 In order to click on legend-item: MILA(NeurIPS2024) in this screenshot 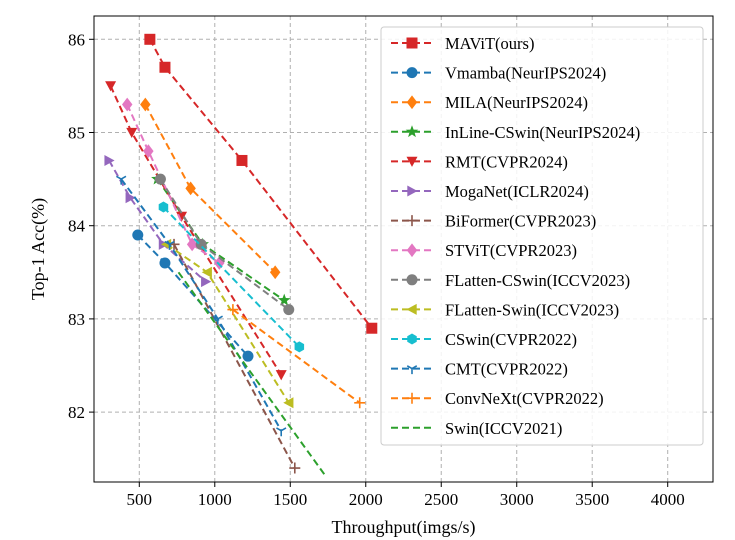, I will do `click(489, 102)`.